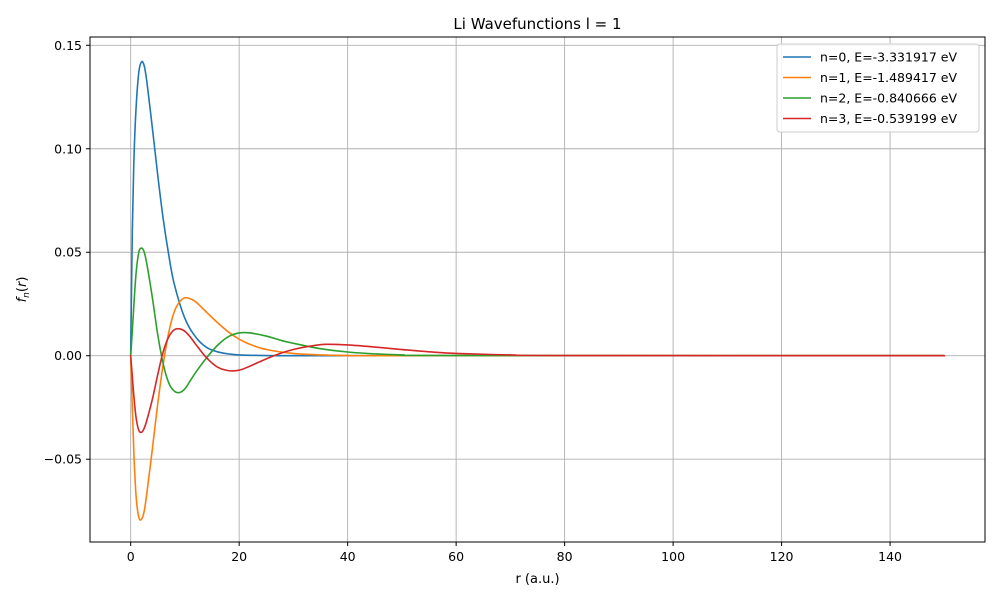 The image size is (1000, 600). Describe the element at coordinates (22, 283) in the screenshot. I see `y-axis-label-var: r` at that location.